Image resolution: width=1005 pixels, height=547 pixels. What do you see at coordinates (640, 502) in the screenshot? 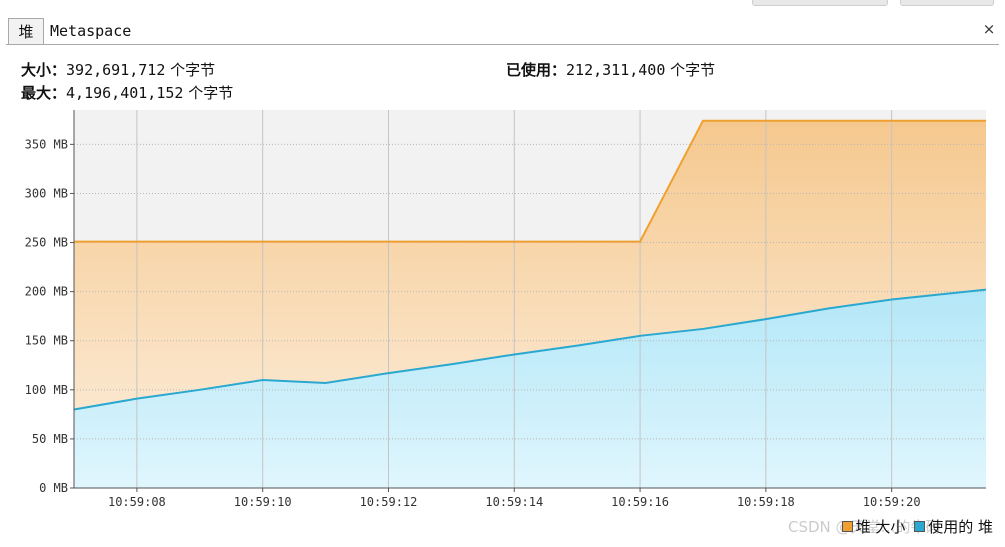
I see `x-tick-label: 10:59:16` at bounding box center [640, 502].